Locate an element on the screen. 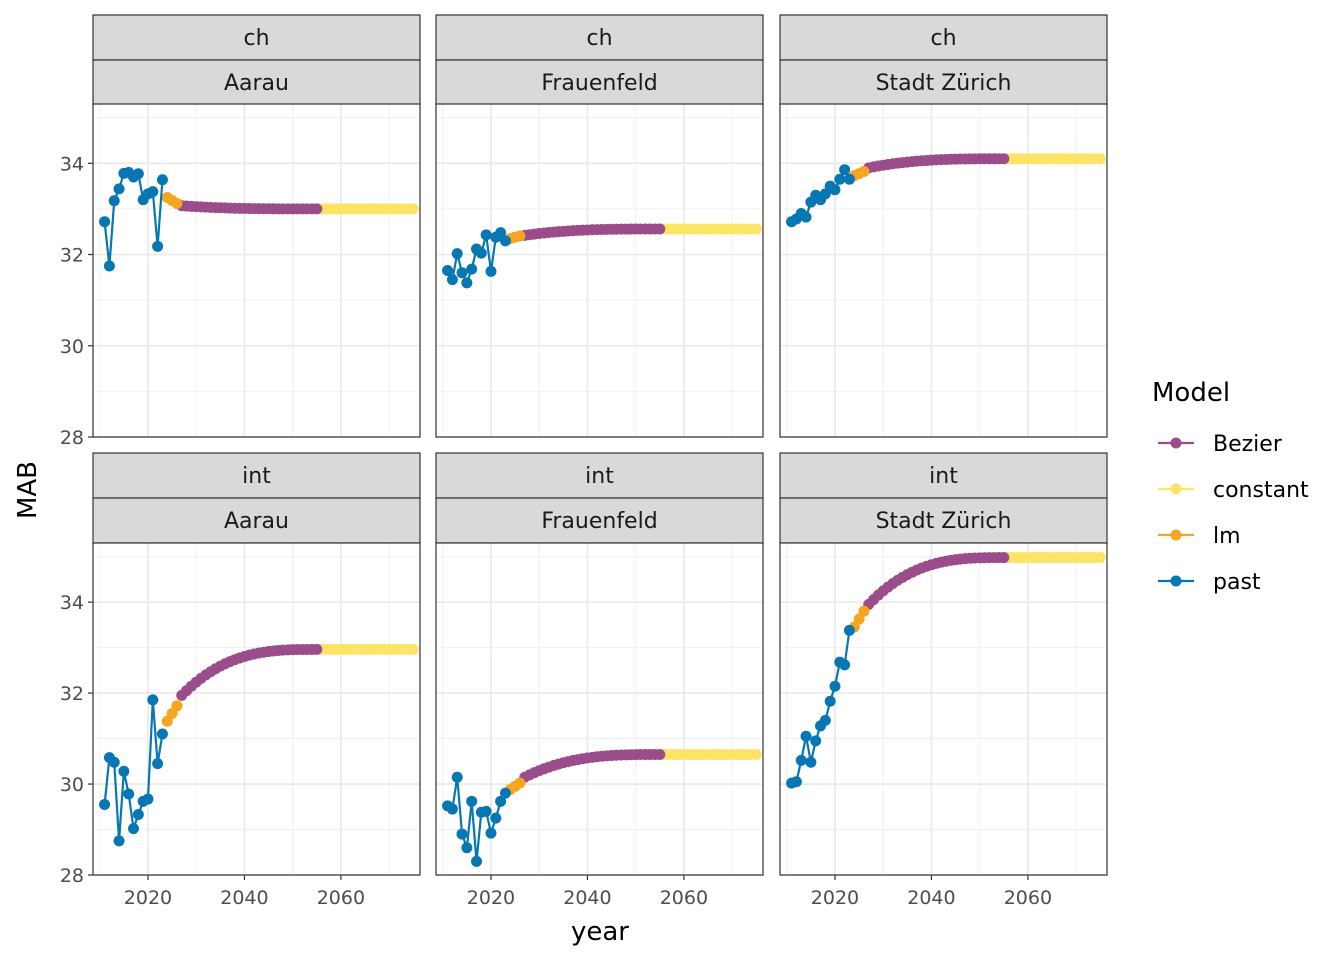 The width and height of the screenshot is (1344, 960). panel-ch-aarau: ch Aarau 28 30 32 34 is located at coordinates (240, 231).